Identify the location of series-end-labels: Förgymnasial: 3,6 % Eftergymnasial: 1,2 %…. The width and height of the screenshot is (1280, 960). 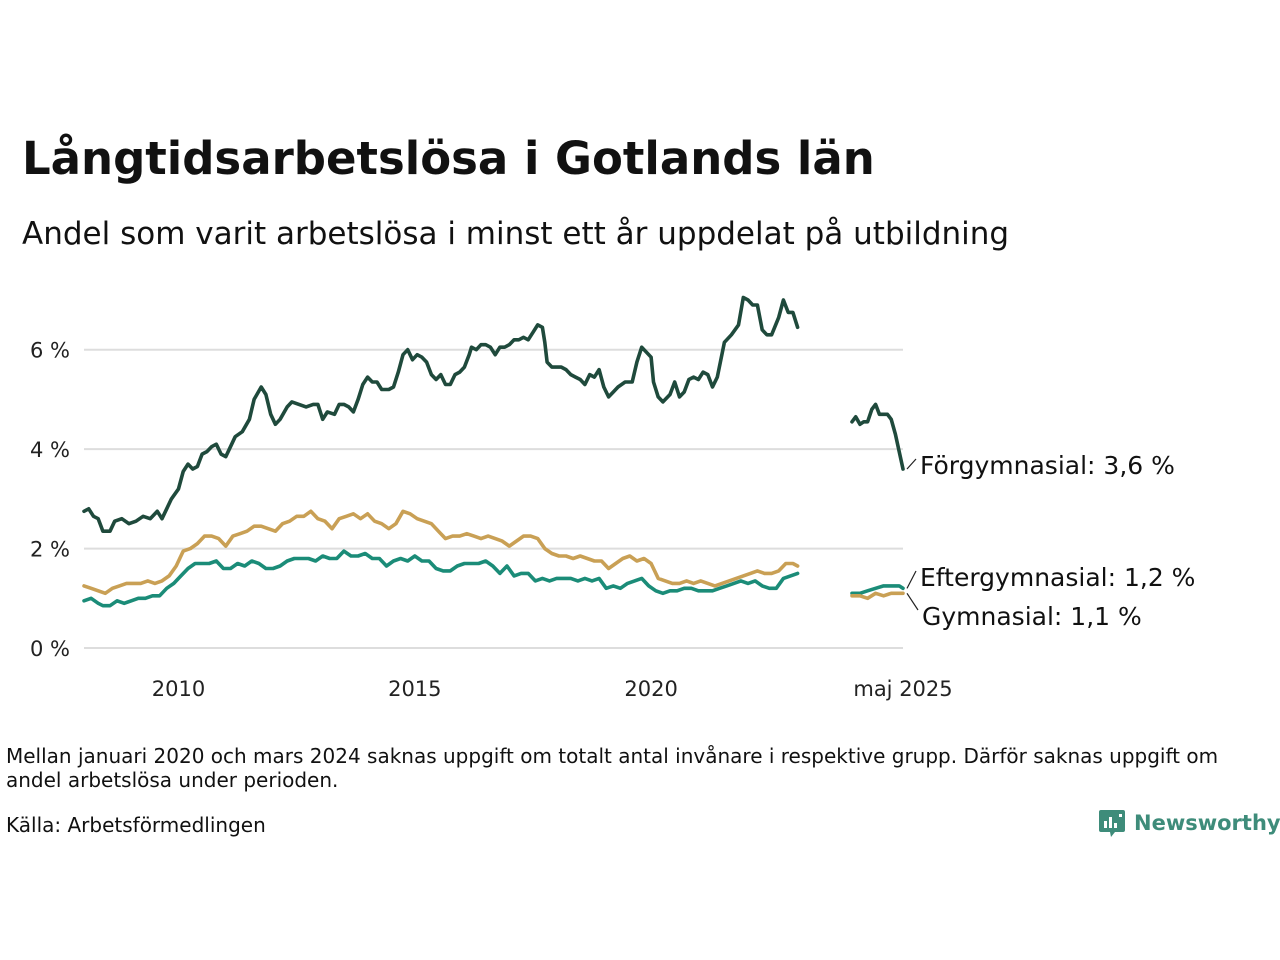
(1050, 541).